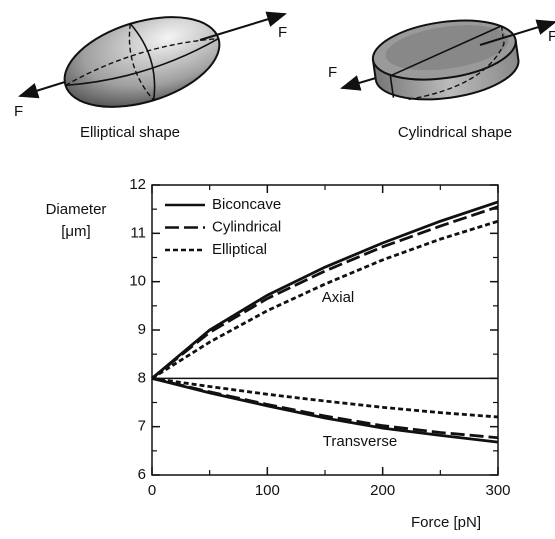 The image size is (555, 539). Describe the element at coordinates (137, 184) in the screenshot. I see `y-tick-label: 12` at that location.